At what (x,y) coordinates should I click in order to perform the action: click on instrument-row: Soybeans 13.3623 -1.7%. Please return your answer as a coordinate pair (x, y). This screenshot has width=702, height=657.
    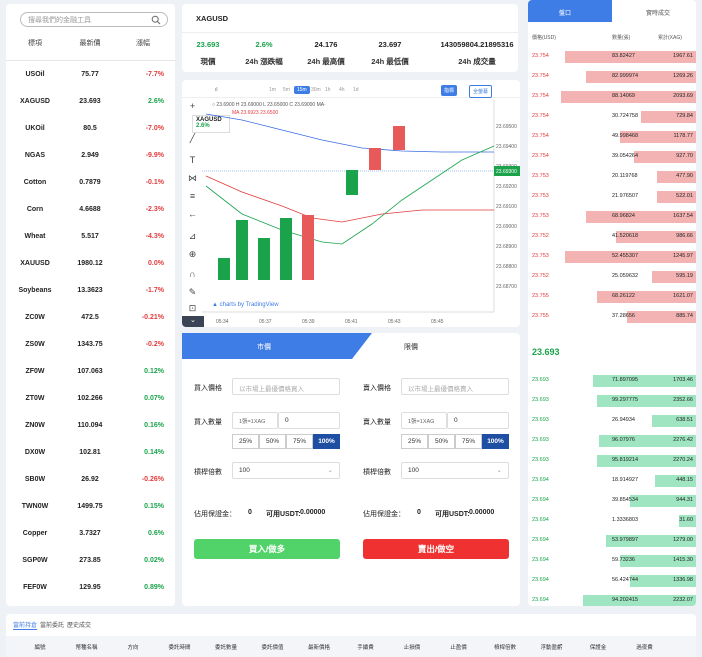
    Looking at the image, I should click on (90, 290).